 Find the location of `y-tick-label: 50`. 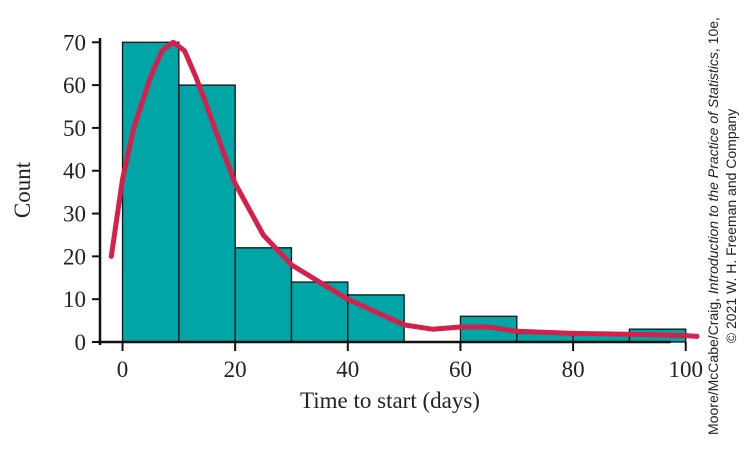

y-tick-label: 50 is located at coordinates (74, 128).